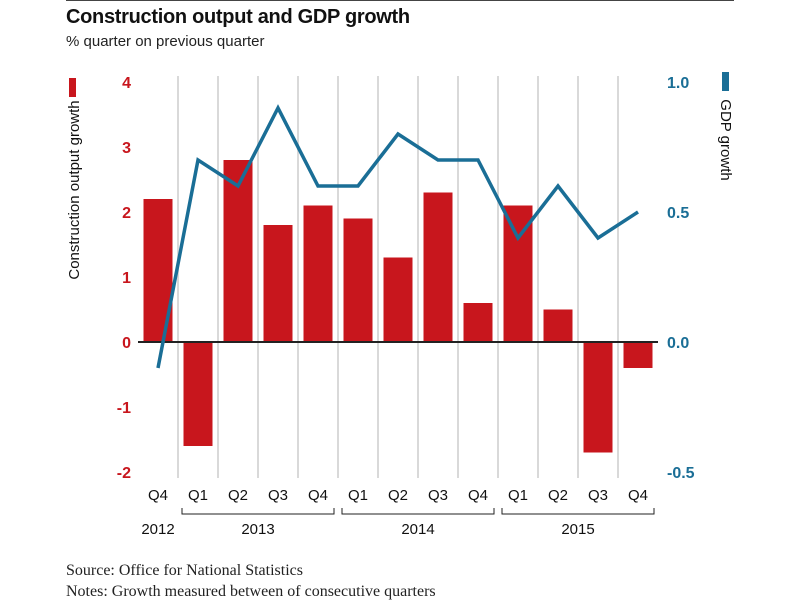 This screenshot has width=800, height=612. I want to click on y-tick-label: 2, so click(126, 213).